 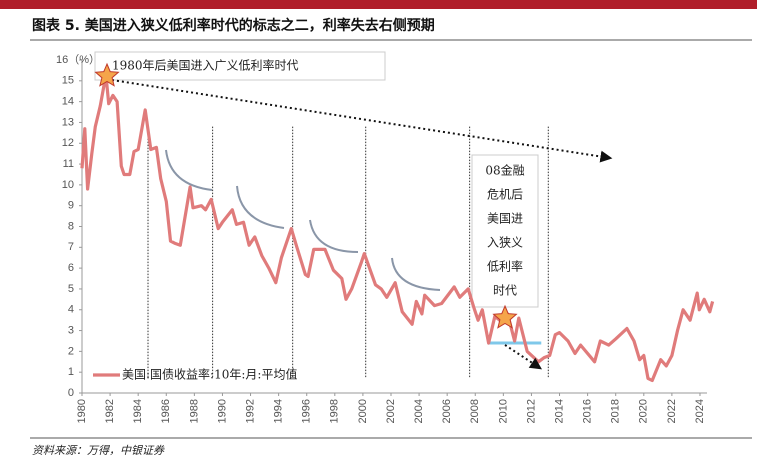 I want to click on x-tick-label: 2000, so click(x=363, y=411).